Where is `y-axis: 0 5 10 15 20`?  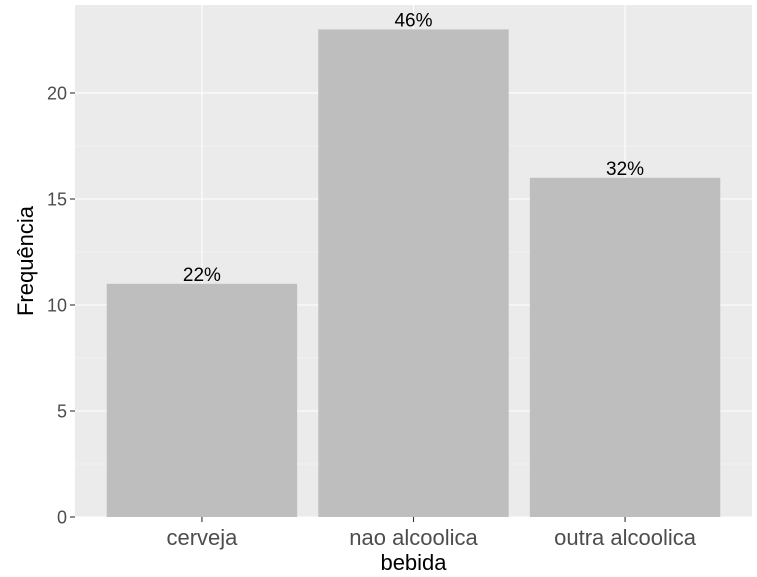
y-axis: 0 5 10 15 20 is located at coordinates (61, 305).